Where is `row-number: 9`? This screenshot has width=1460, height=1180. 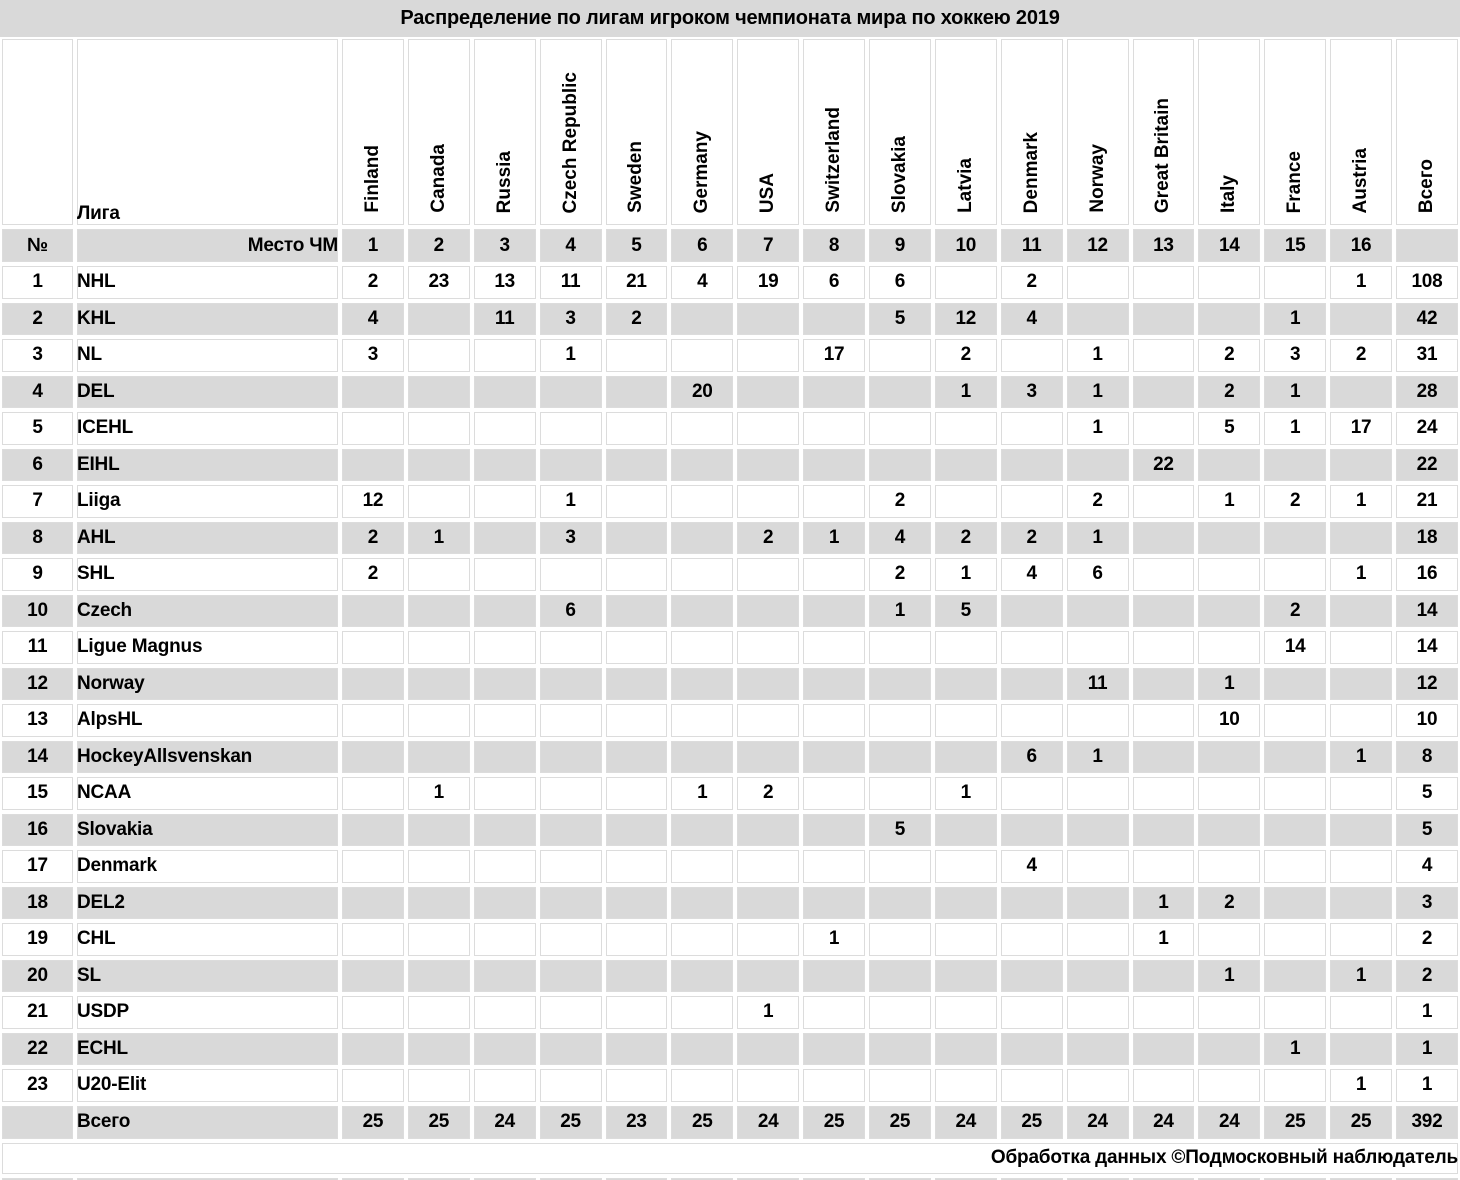 row-number: 9 is located at coordinates (37, 574).